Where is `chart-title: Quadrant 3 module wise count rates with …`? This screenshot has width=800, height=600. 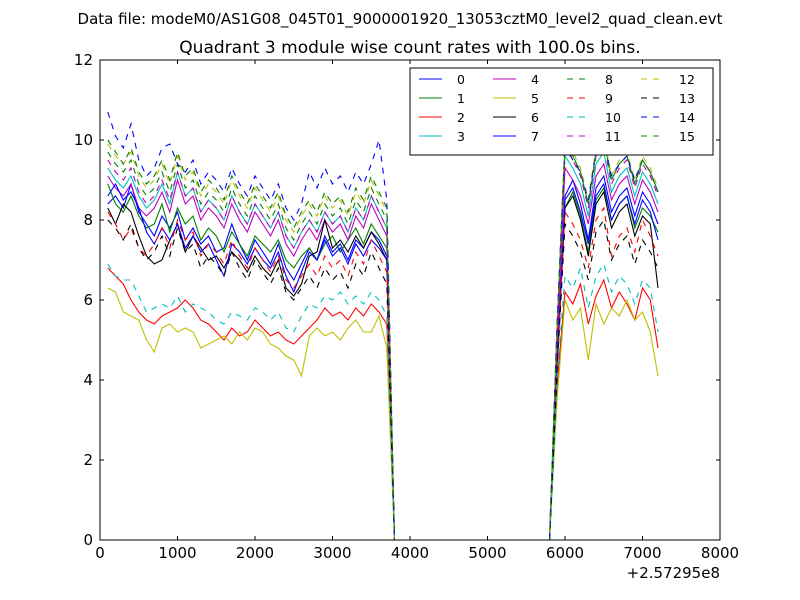
chart-title: Quadrant 3 module wise count rates with … is located at coordinates (409, 48).